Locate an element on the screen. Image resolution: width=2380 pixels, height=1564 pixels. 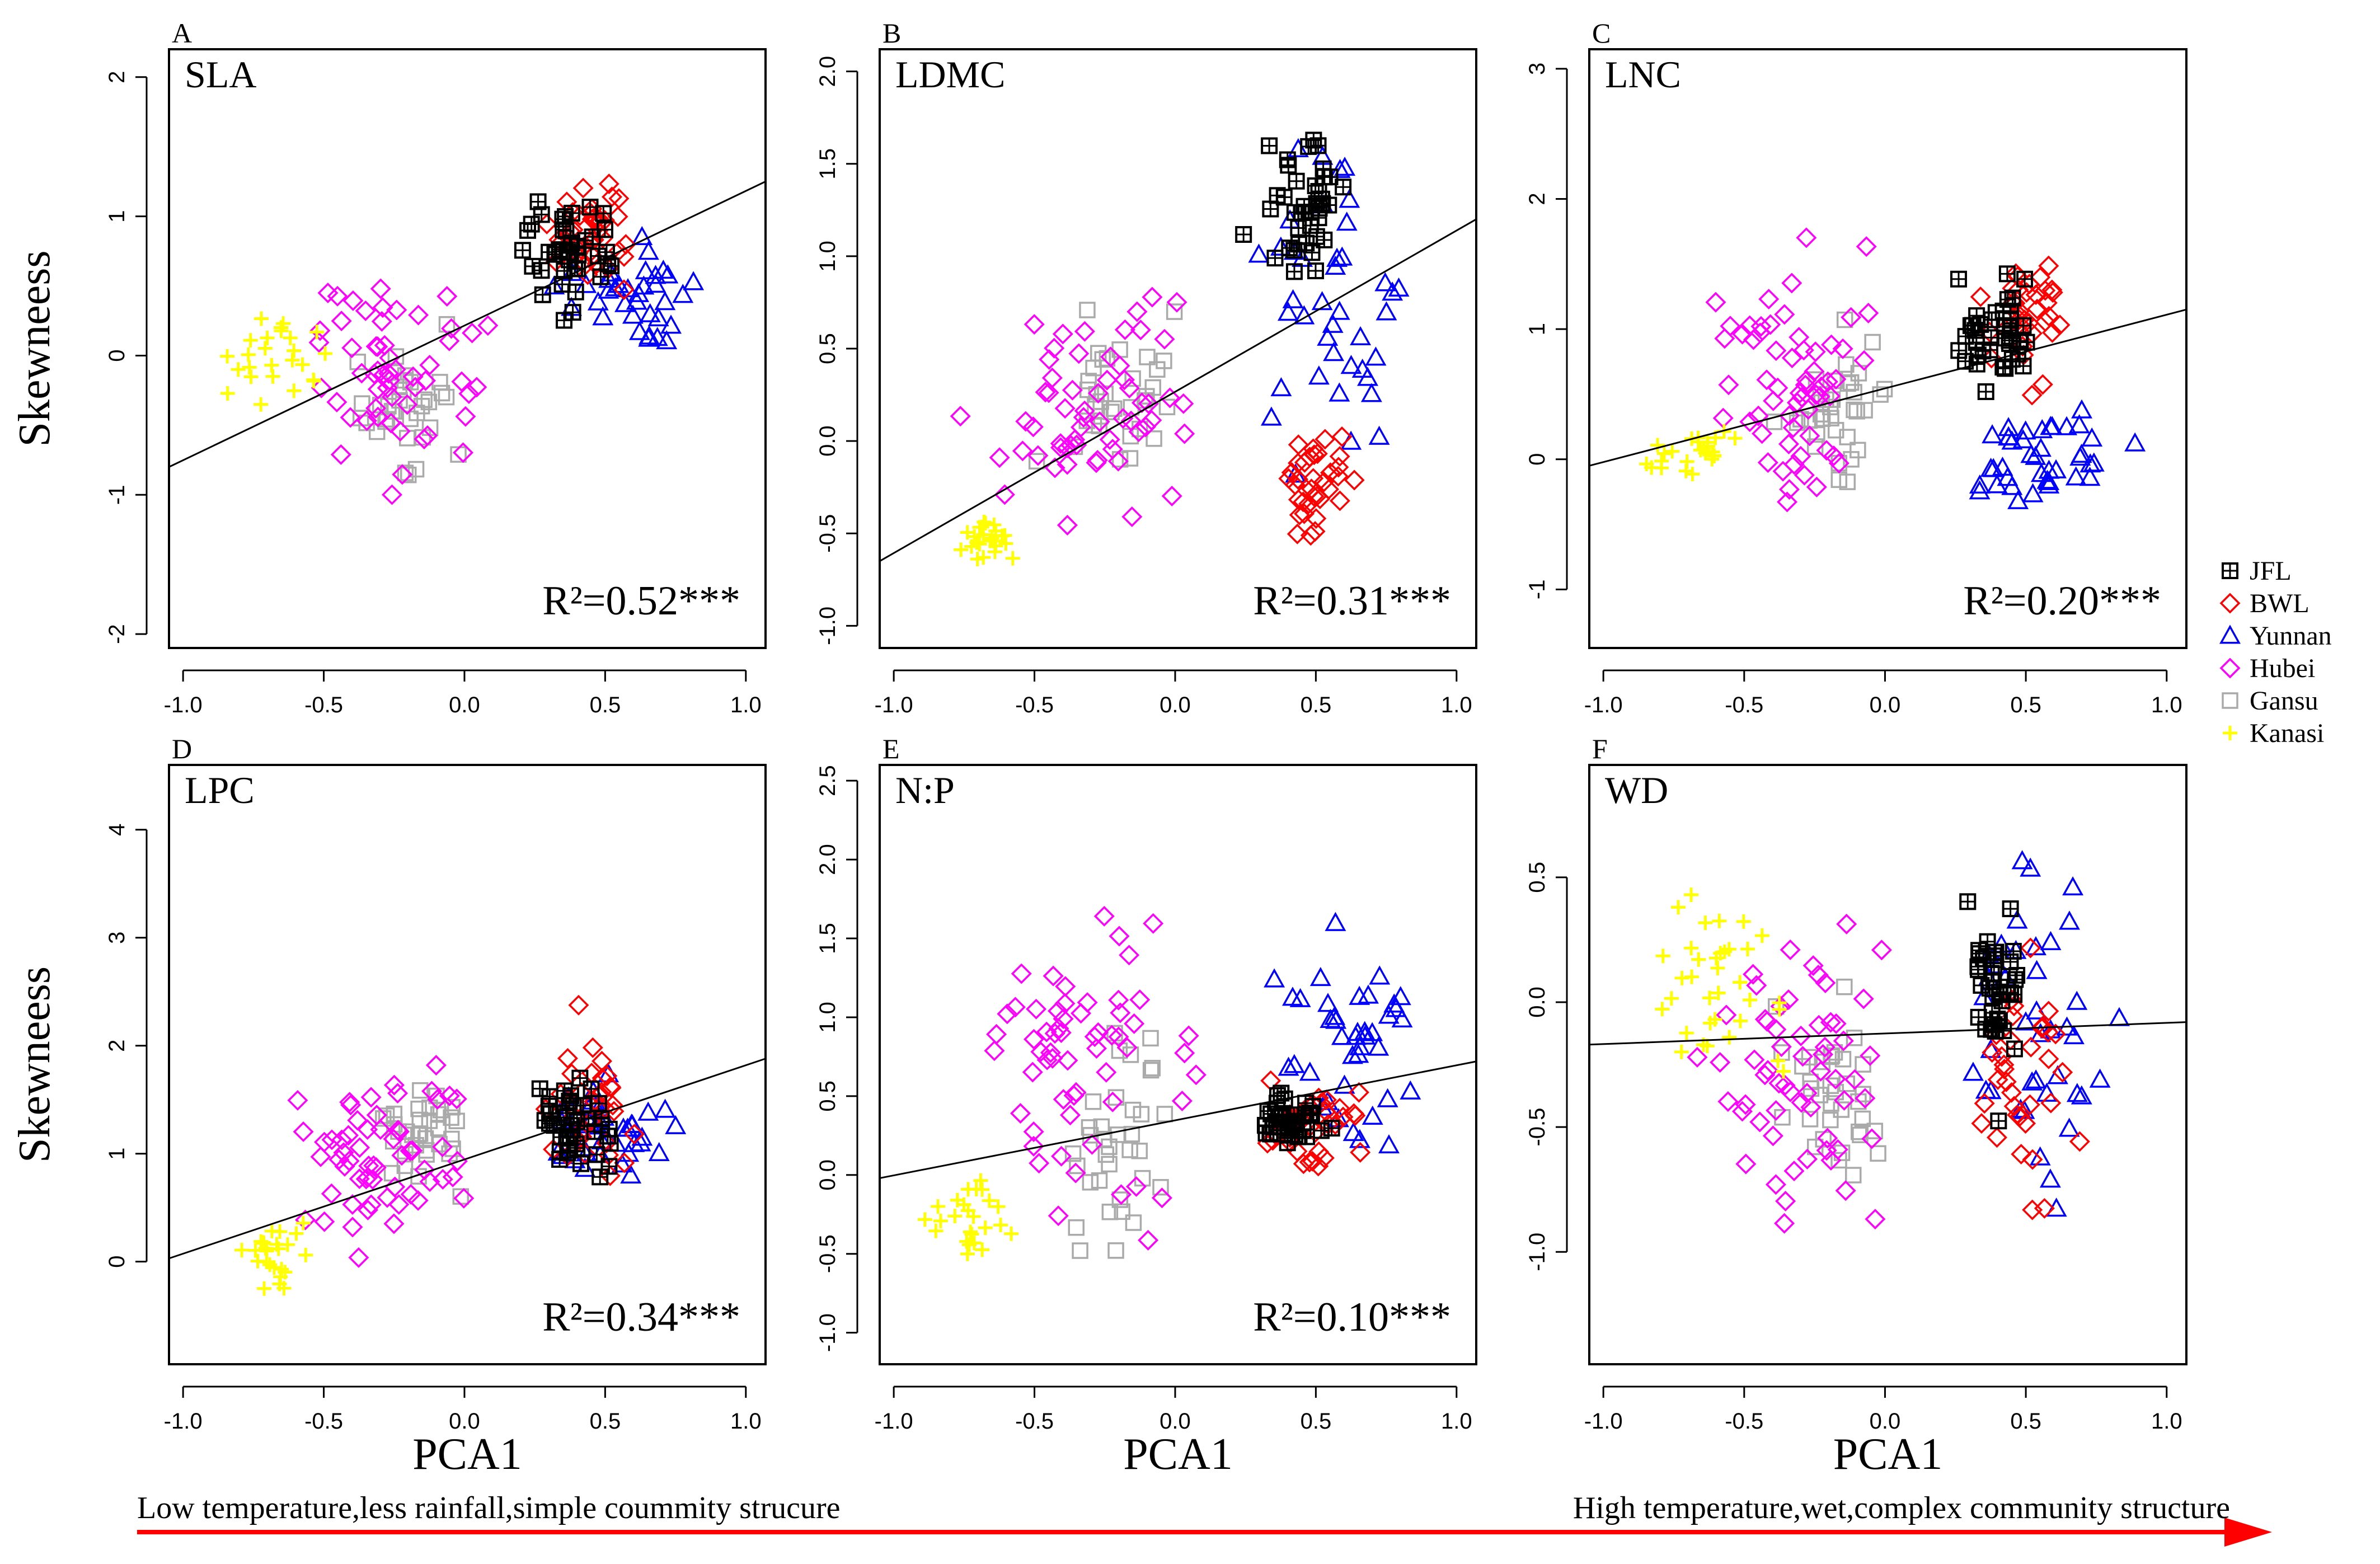
legend-marker is located at coordinates (2230, 733).